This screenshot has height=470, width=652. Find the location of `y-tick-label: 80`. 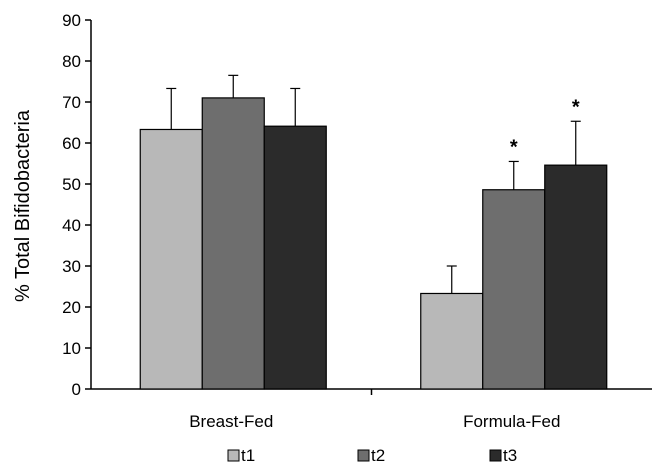

y-tick-label: 80 is located at coordinates (71, 61).